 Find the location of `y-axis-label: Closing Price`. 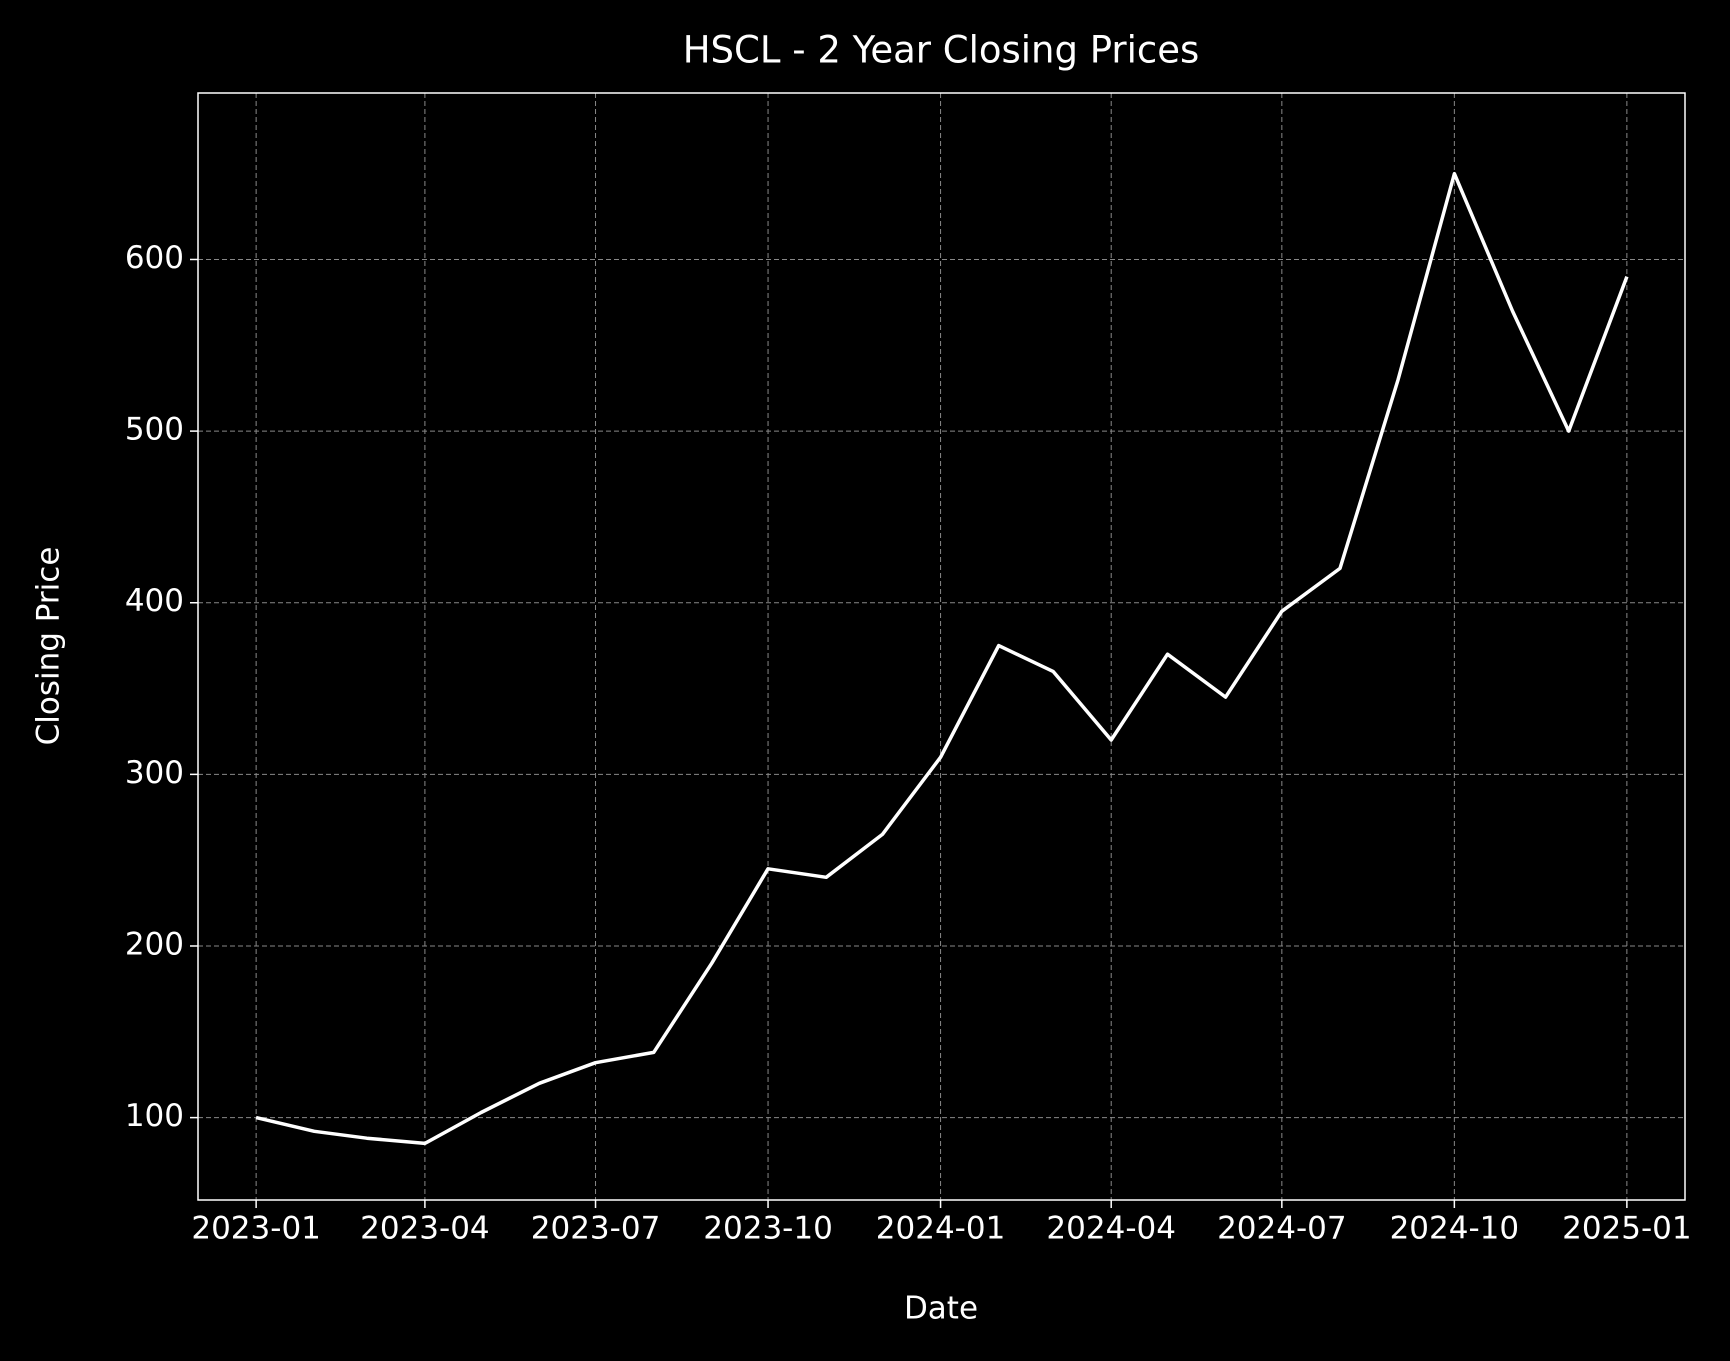

y-axis-label: Closing Price is located at coordinates (49, 646).